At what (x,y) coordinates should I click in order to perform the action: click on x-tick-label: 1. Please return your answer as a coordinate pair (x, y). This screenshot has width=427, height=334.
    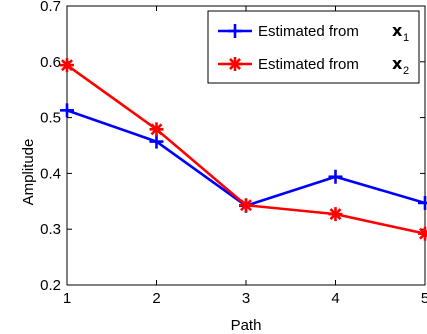
    Looking at the image, I should click on (67, 298).